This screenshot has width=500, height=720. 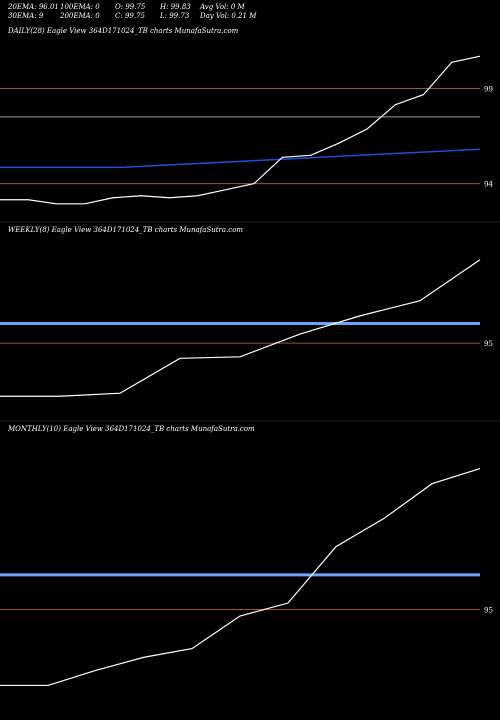 What do you see at coordinates (33, 7) in the screenshot?
I see `header-ema20: 20EMA: 96.01` at bounding box center [33, 7].